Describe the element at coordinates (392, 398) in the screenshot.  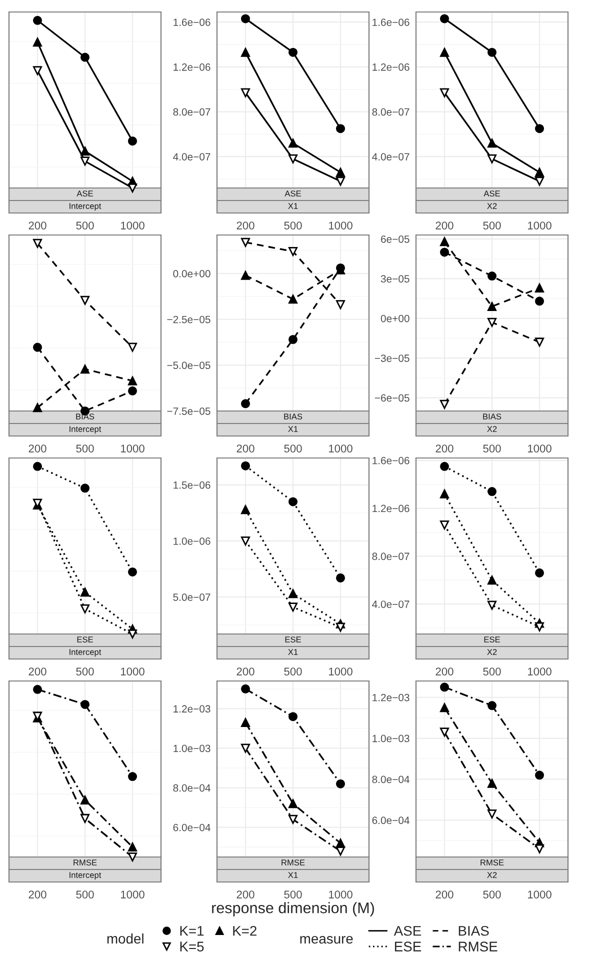
I see `y-tick-label: −6e−05` at that location.